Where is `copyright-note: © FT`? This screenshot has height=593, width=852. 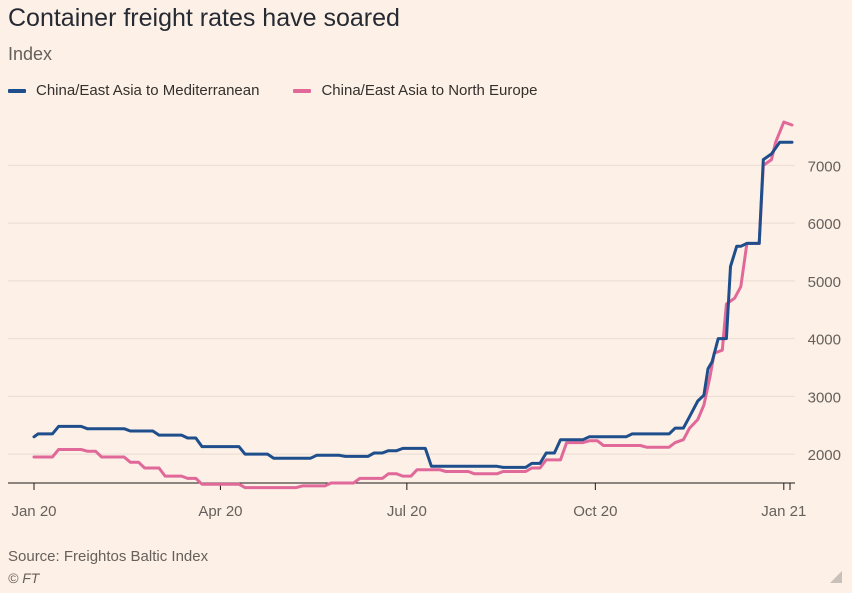 copyright-note: © FT is located at coordinates (24, 578).